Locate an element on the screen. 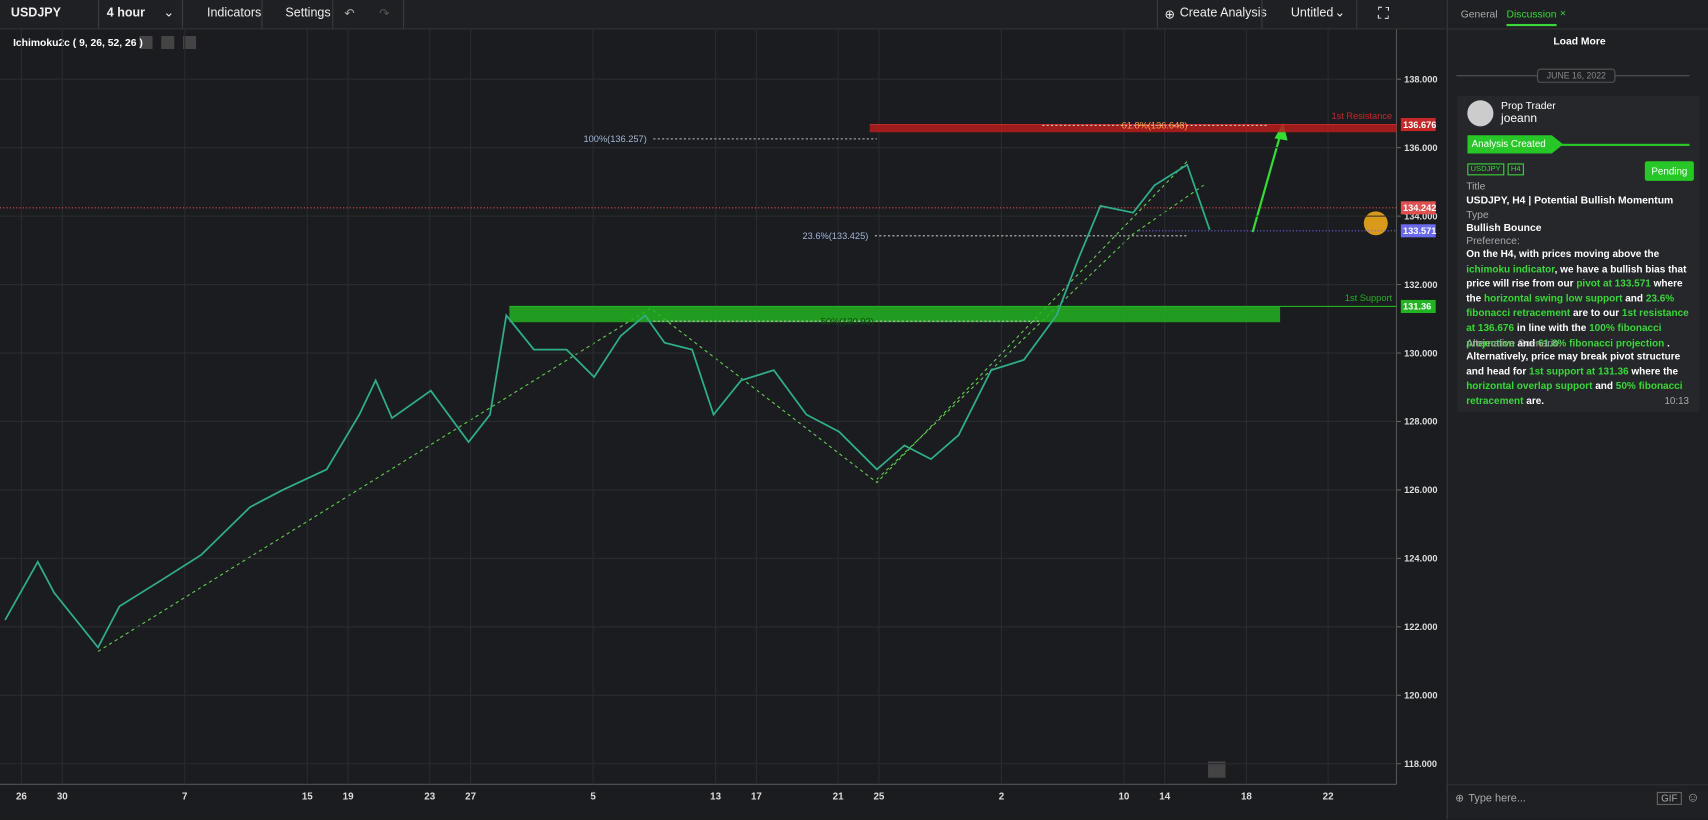  gear-icon is located at coordinates (168, 42).